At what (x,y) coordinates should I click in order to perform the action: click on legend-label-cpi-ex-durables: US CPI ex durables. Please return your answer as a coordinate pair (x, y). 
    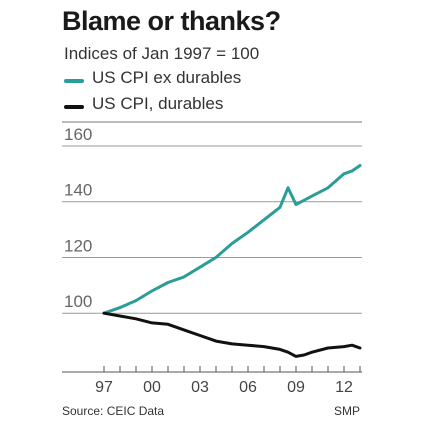
    Looking at the image, I should click on (167, 77).